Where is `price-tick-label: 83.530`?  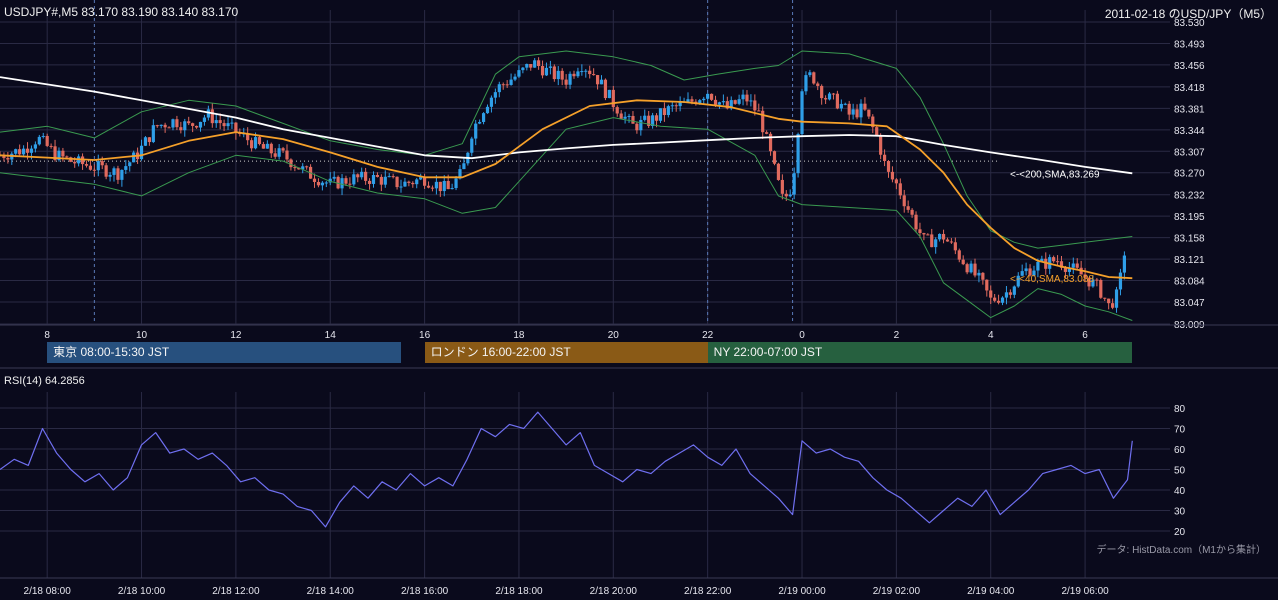
price-tick-label: 83.530 is located at coordinates (1189, 23).